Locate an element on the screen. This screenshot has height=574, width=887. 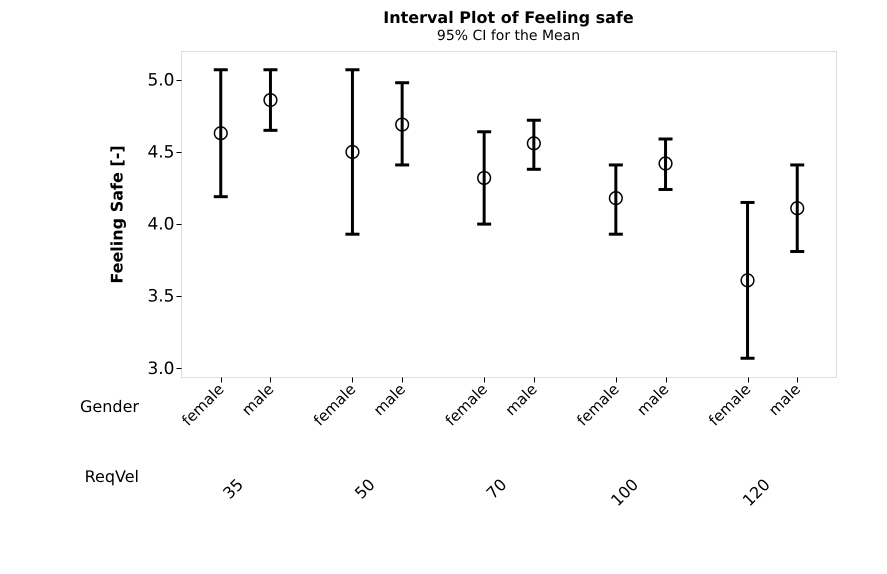
y-tick-label: 4.5 is located at coordinates (160, 152).